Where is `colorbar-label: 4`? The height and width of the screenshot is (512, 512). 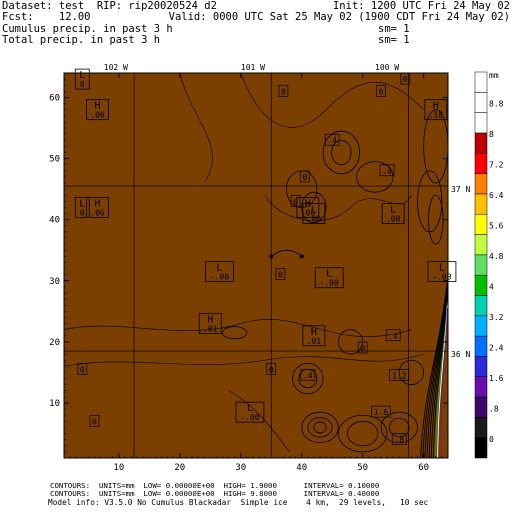
colorbar-label: 4 is located at coordinates (491, 286).